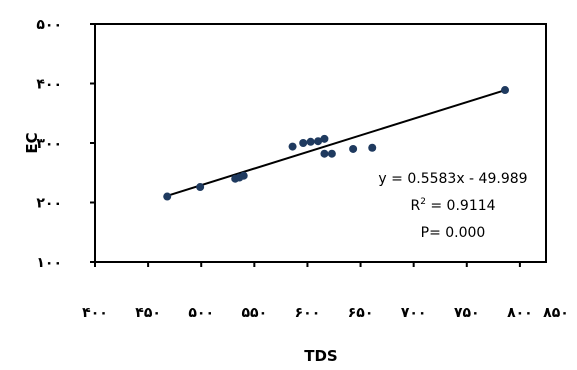 Image resolution: width=577 pixels, height=370 pixels. What do you see at coordinates (49, 85) in the screenshot?
I see `y-tick-label: ۴۰۰` at bounding box center [49, 85].